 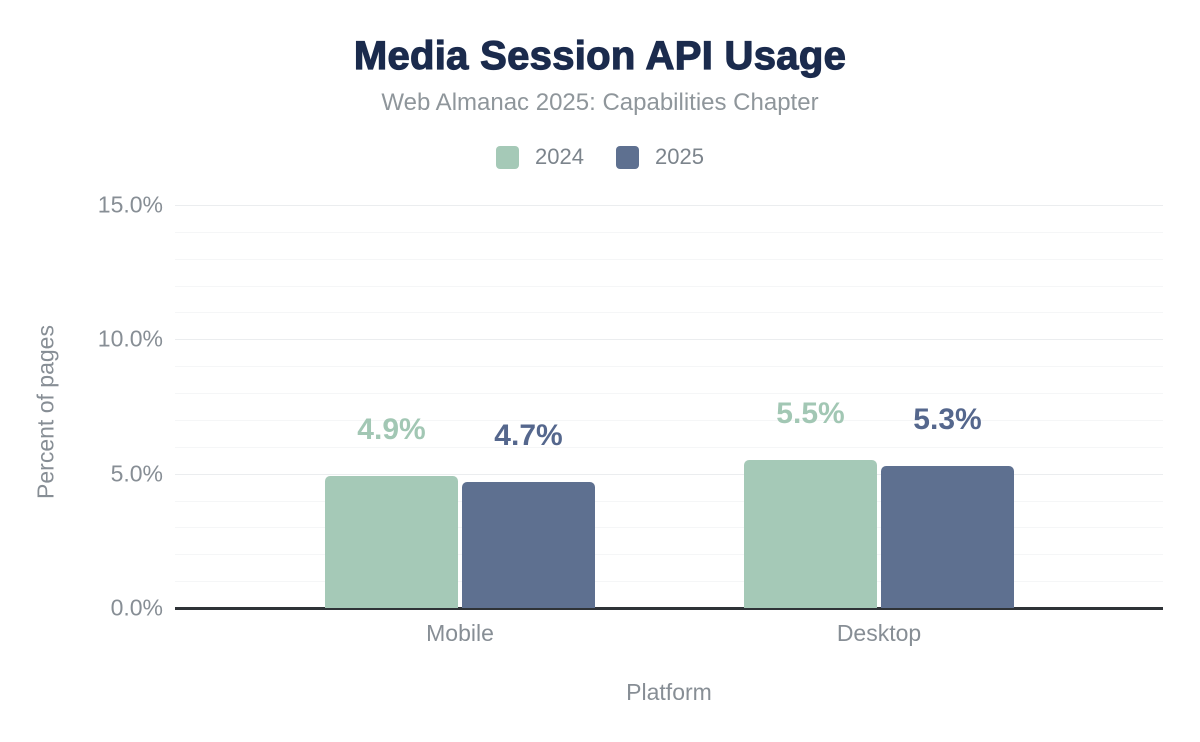 What do you see at coordinates (879, 633) in the screenshot?
I see `x-tick-label-desktop: Desktop` at bounding box center [879, 633].